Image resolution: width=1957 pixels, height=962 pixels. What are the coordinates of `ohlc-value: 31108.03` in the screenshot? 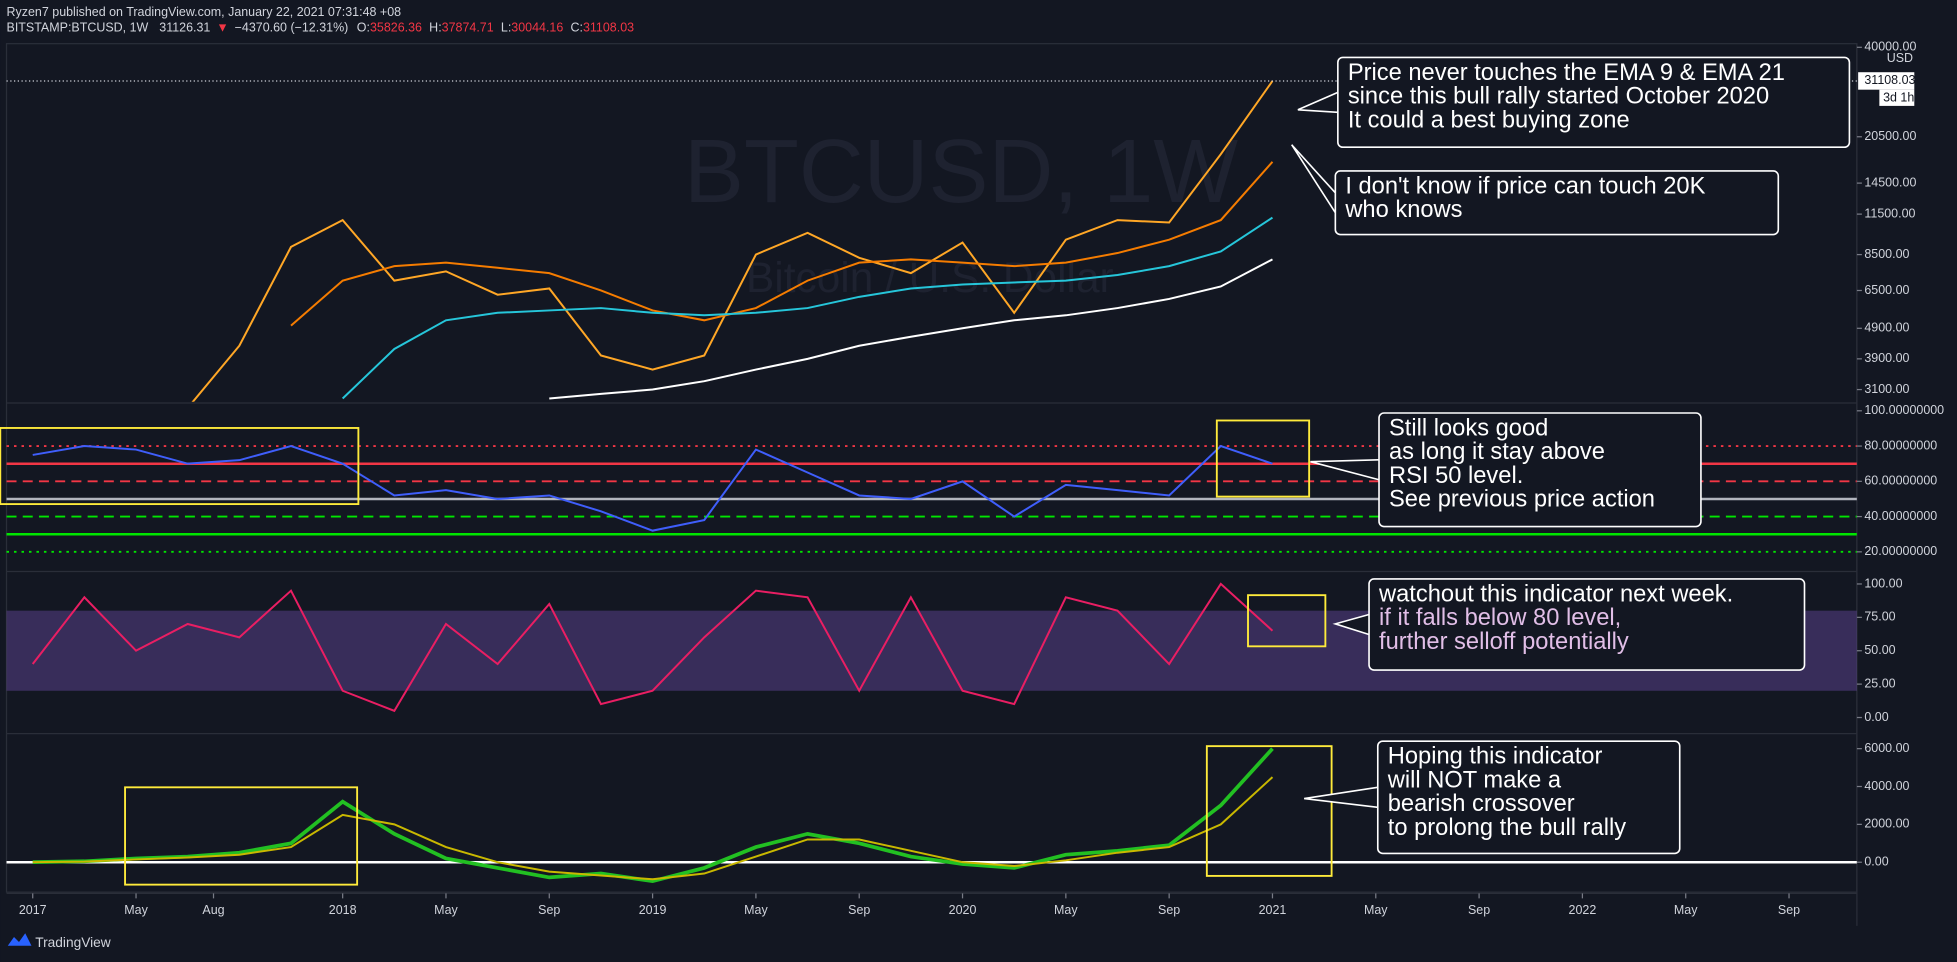 It's located at (608, 28).